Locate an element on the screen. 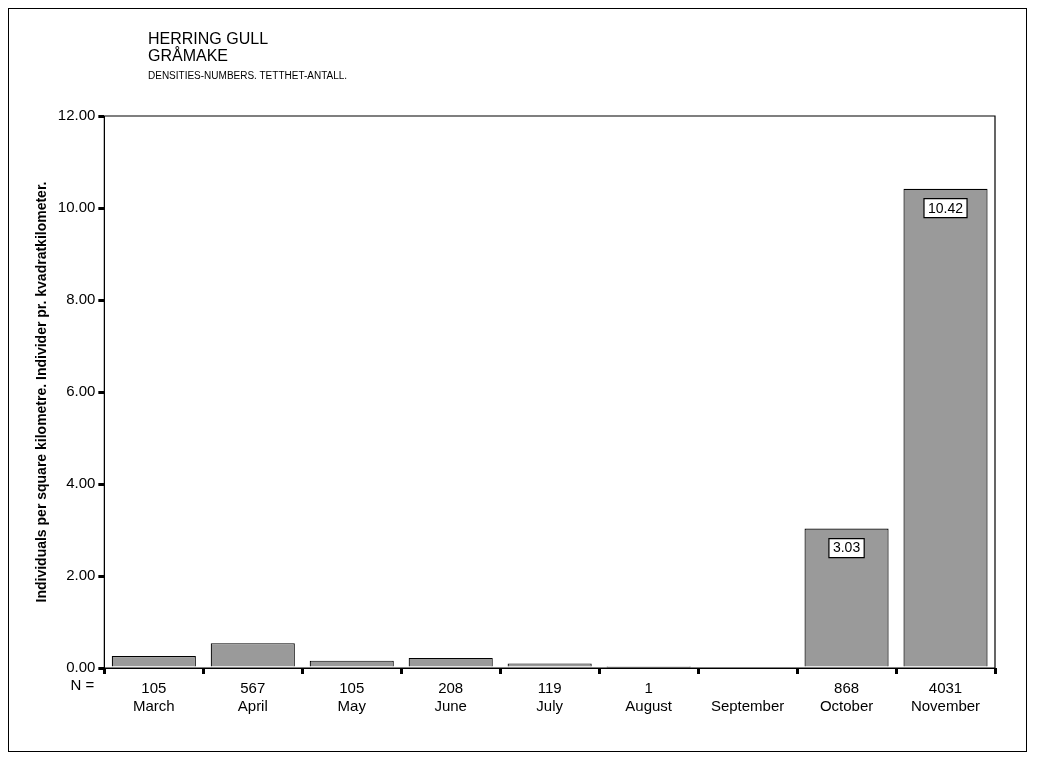 The height and width of the screenshot is (762, 1037). y-tick-label: 2.00 is located at coordinates (81, 575).